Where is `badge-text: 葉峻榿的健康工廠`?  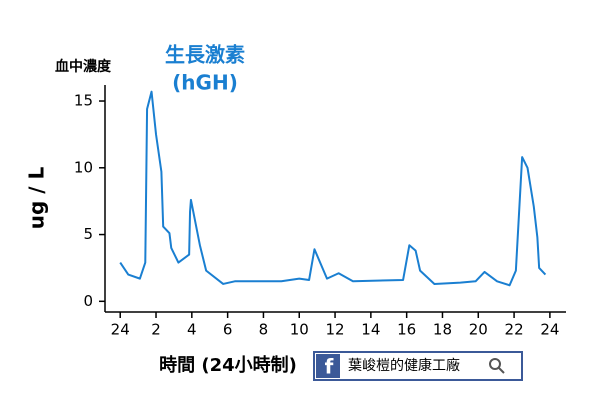 badge-text: 葉峻榿的健康工廠 is located at coordinates (404, 365).